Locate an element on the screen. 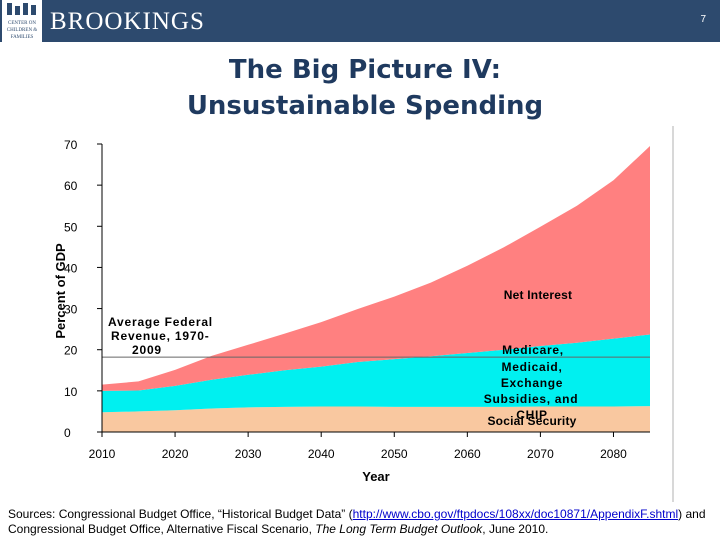 This screenshot has height=540, width=720. logo: CENTER ON CHILDREN & FAMILIES is located at coordinates (22, 21).